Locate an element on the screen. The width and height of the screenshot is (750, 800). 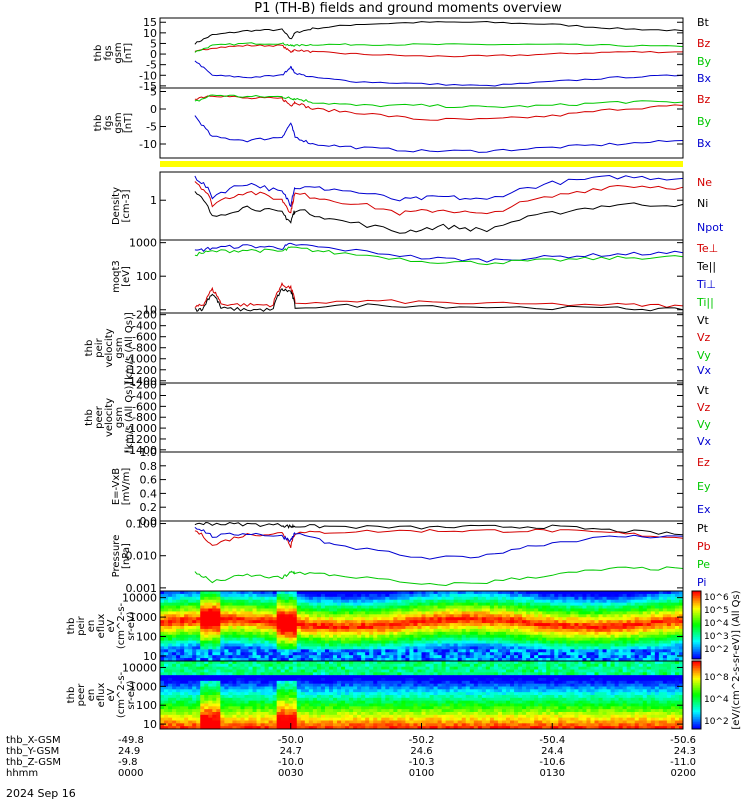
y-tick-label: 0.010 is located at coordinates (142, 556).